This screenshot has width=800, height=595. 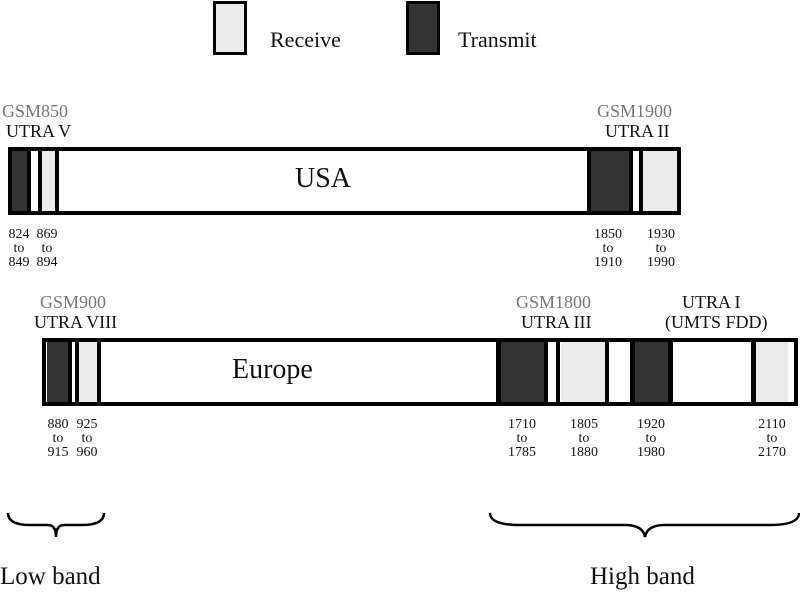 I want to click on europe-transmit-1920-1980, so click(x=651, y=372).